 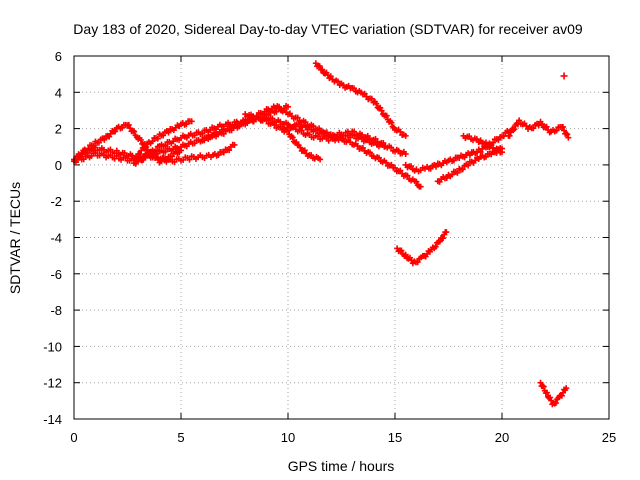 What do you see at coordinates (15, 238) in the screenshot?
I see `y-axis-title: SDTVAR / TECUs` at bounding box center [15, 238].